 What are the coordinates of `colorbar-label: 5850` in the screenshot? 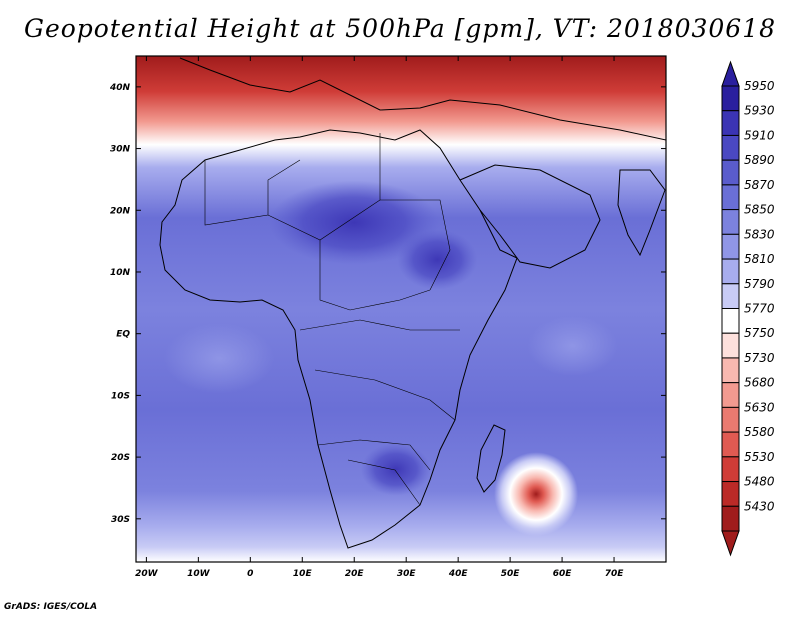 It's located at (759, 210).